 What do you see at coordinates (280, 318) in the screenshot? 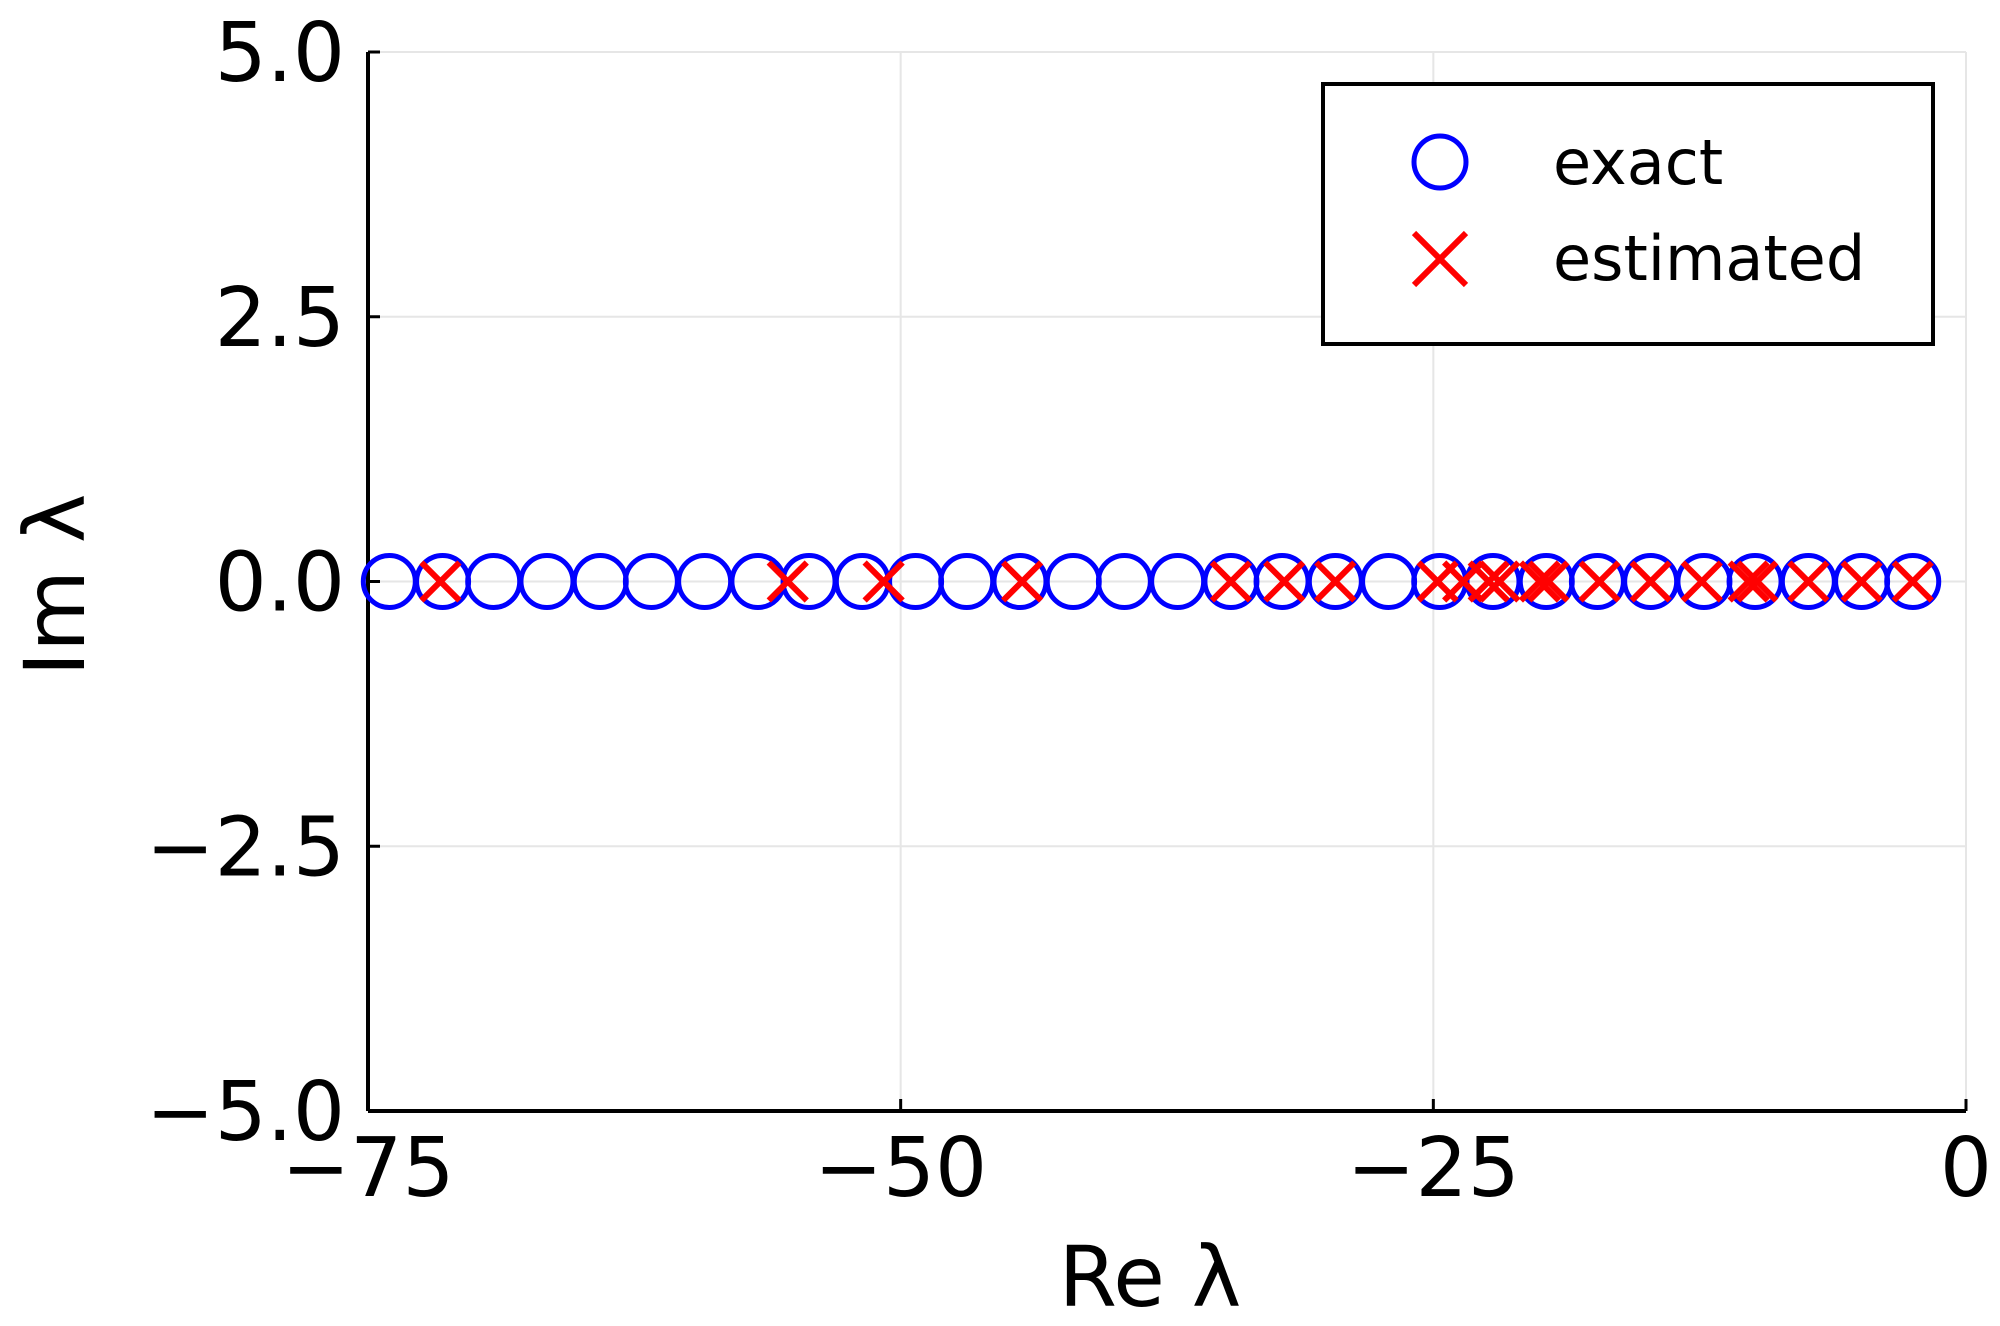
I see `y-tick-label: 2.5` at bounding box center [280, 318].